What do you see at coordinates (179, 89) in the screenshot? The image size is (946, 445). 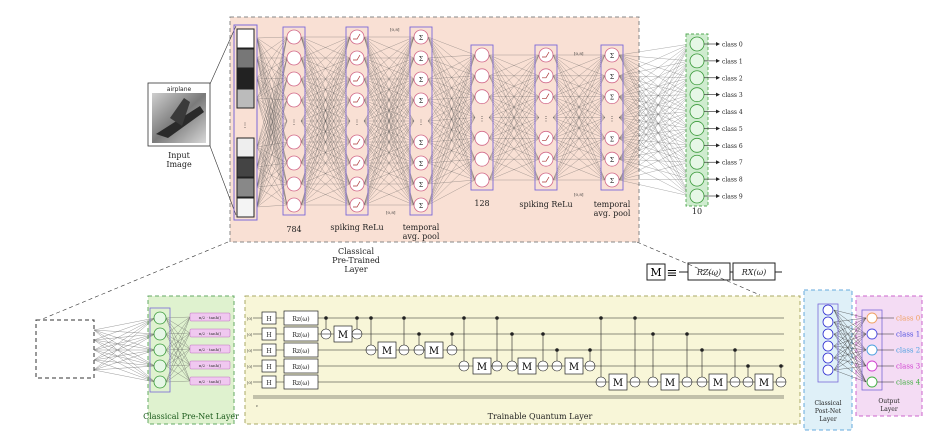 I see `input-caption: airplane` at bounding box center [179, 89].